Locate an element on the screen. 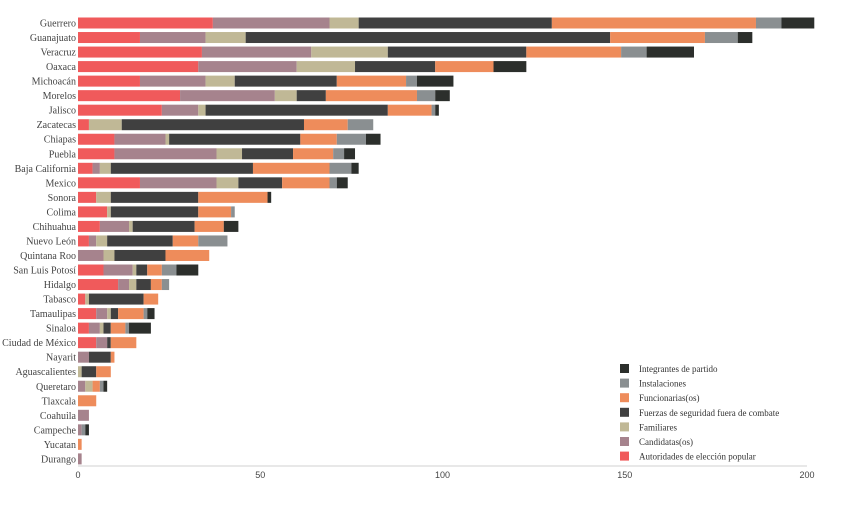 This screenshot has width=842, height=505. bar-chiapas-integrantes-de-partido is located at coordinates (373, 139).